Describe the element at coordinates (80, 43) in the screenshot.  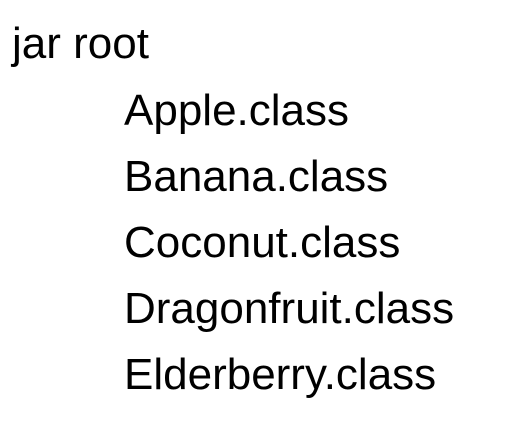
I see `tree-root-label: jar root` at that location.